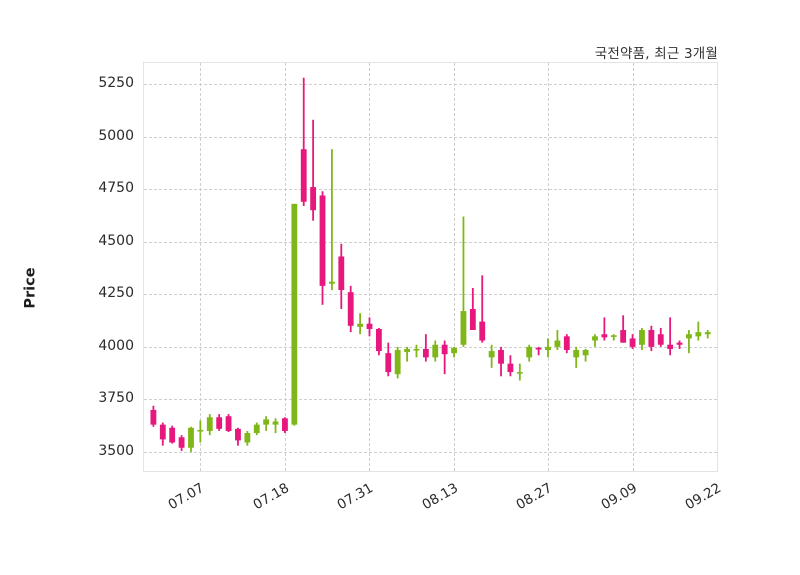 The image size is (800, 575). I want to click on candle-09.03, so click(585, 355).